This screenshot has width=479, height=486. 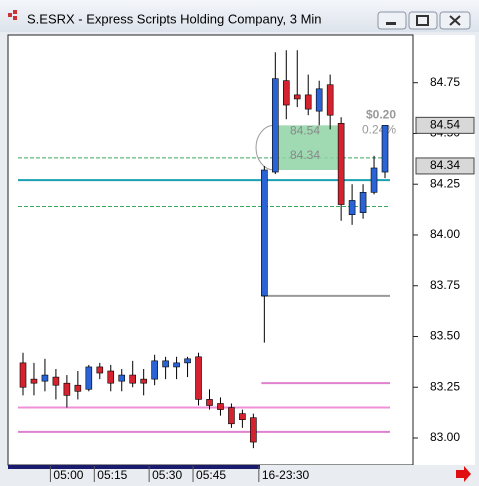 I want to click on y-tick-label: 84.00, so click(x=445, y=234).